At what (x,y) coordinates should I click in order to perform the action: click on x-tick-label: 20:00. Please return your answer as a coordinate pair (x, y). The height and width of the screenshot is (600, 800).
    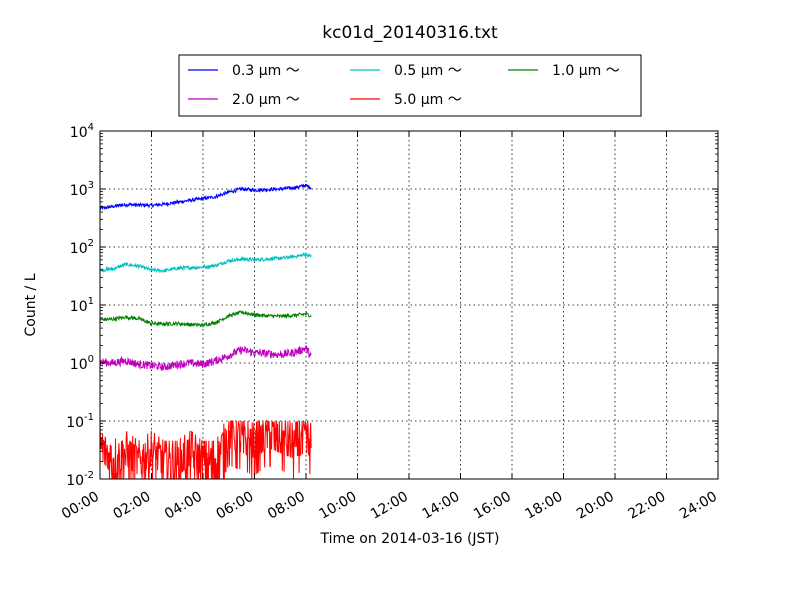
    Looking at the image, I should click on (595, 506).